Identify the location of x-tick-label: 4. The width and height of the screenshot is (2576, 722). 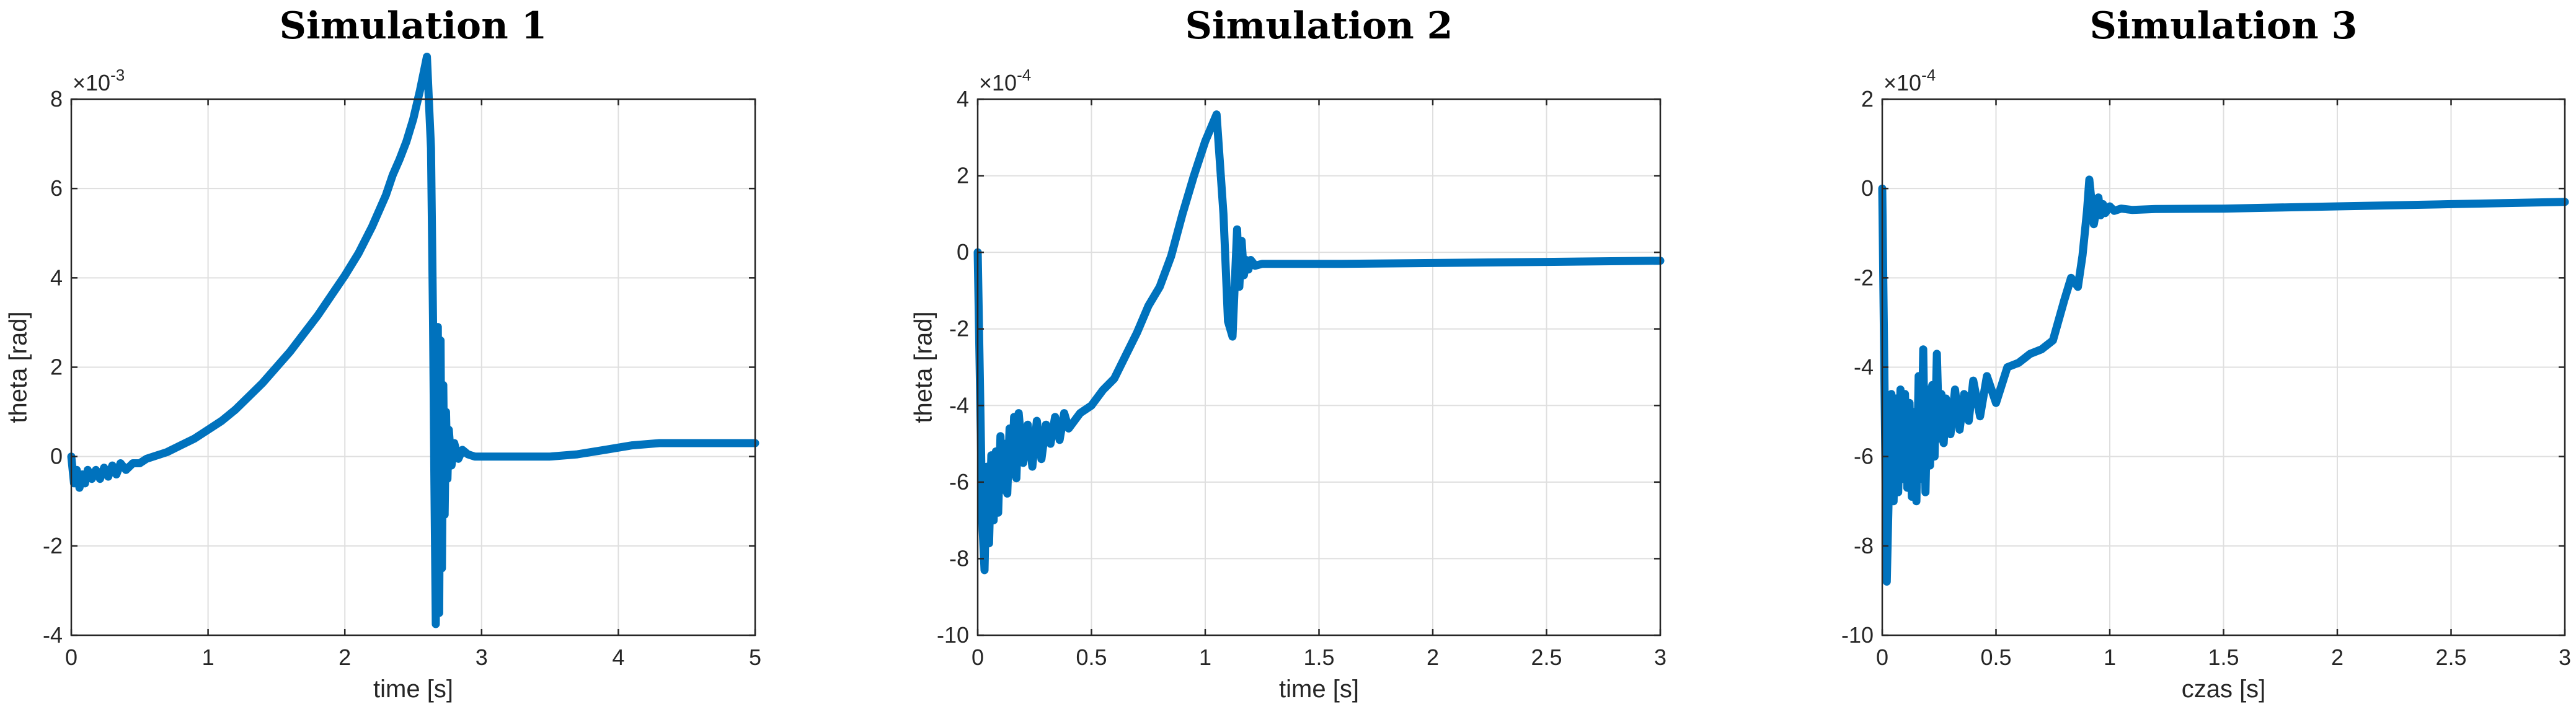
(618, 657).